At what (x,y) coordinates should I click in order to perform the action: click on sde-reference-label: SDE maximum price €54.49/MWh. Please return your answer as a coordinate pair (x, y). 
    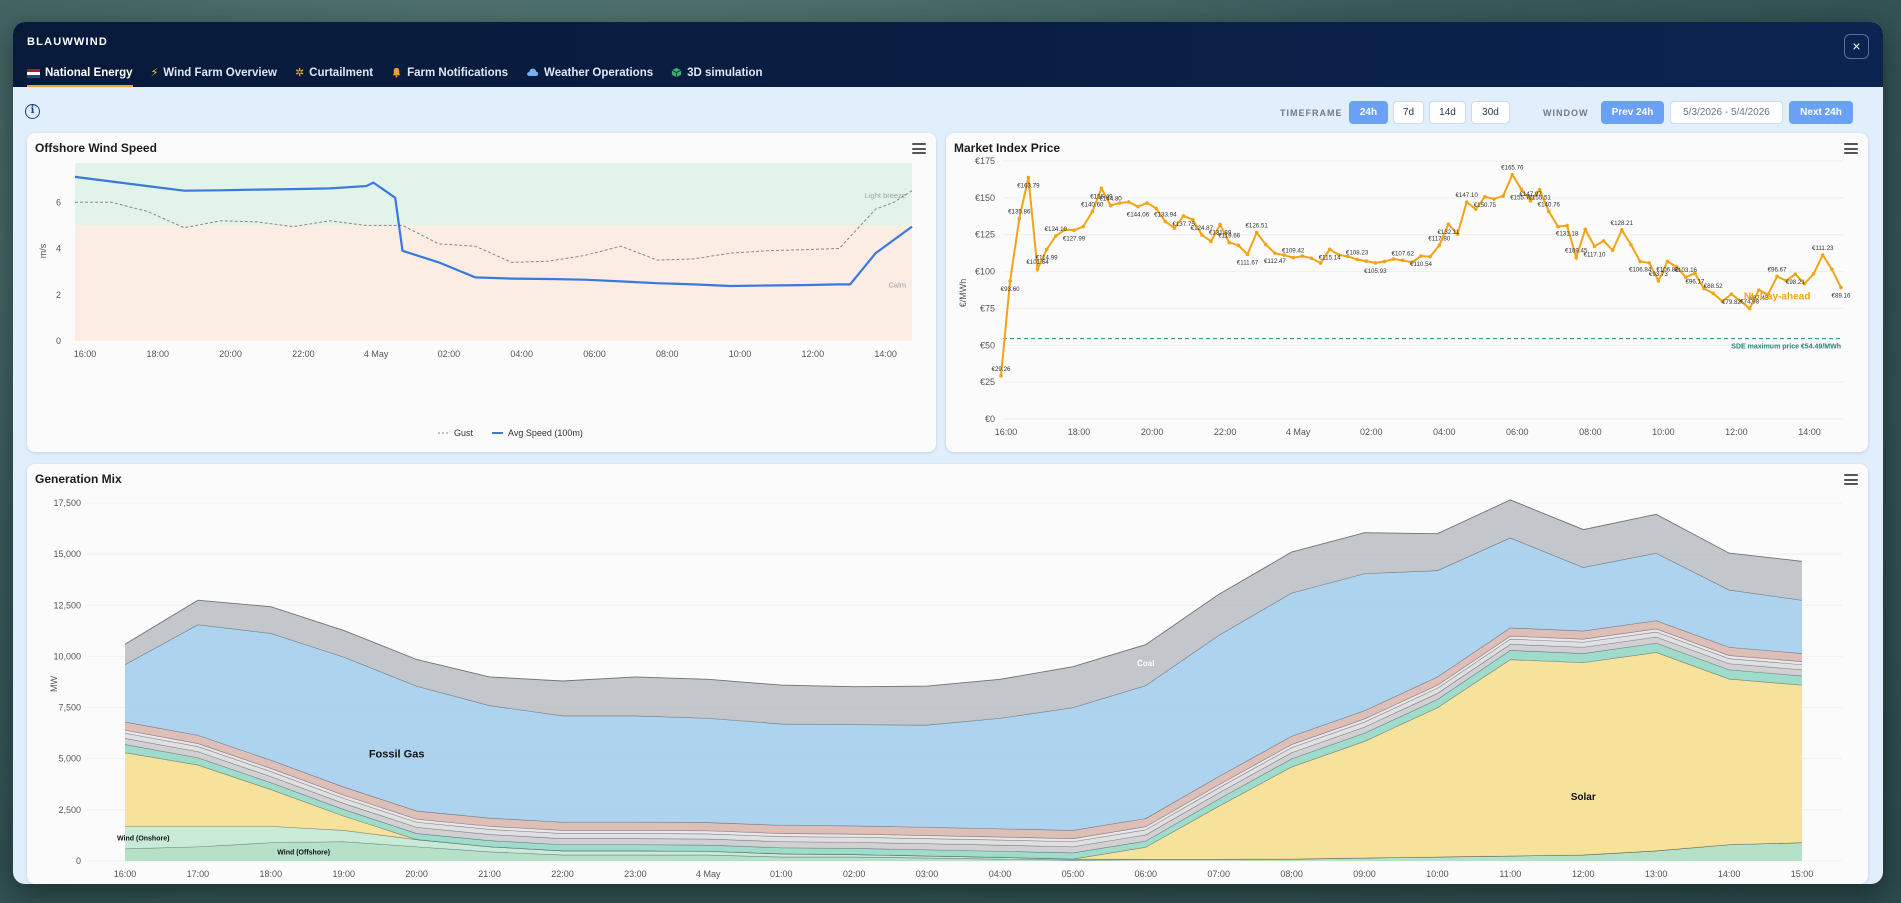
    Looking at the image, I should click on (1786, 347).